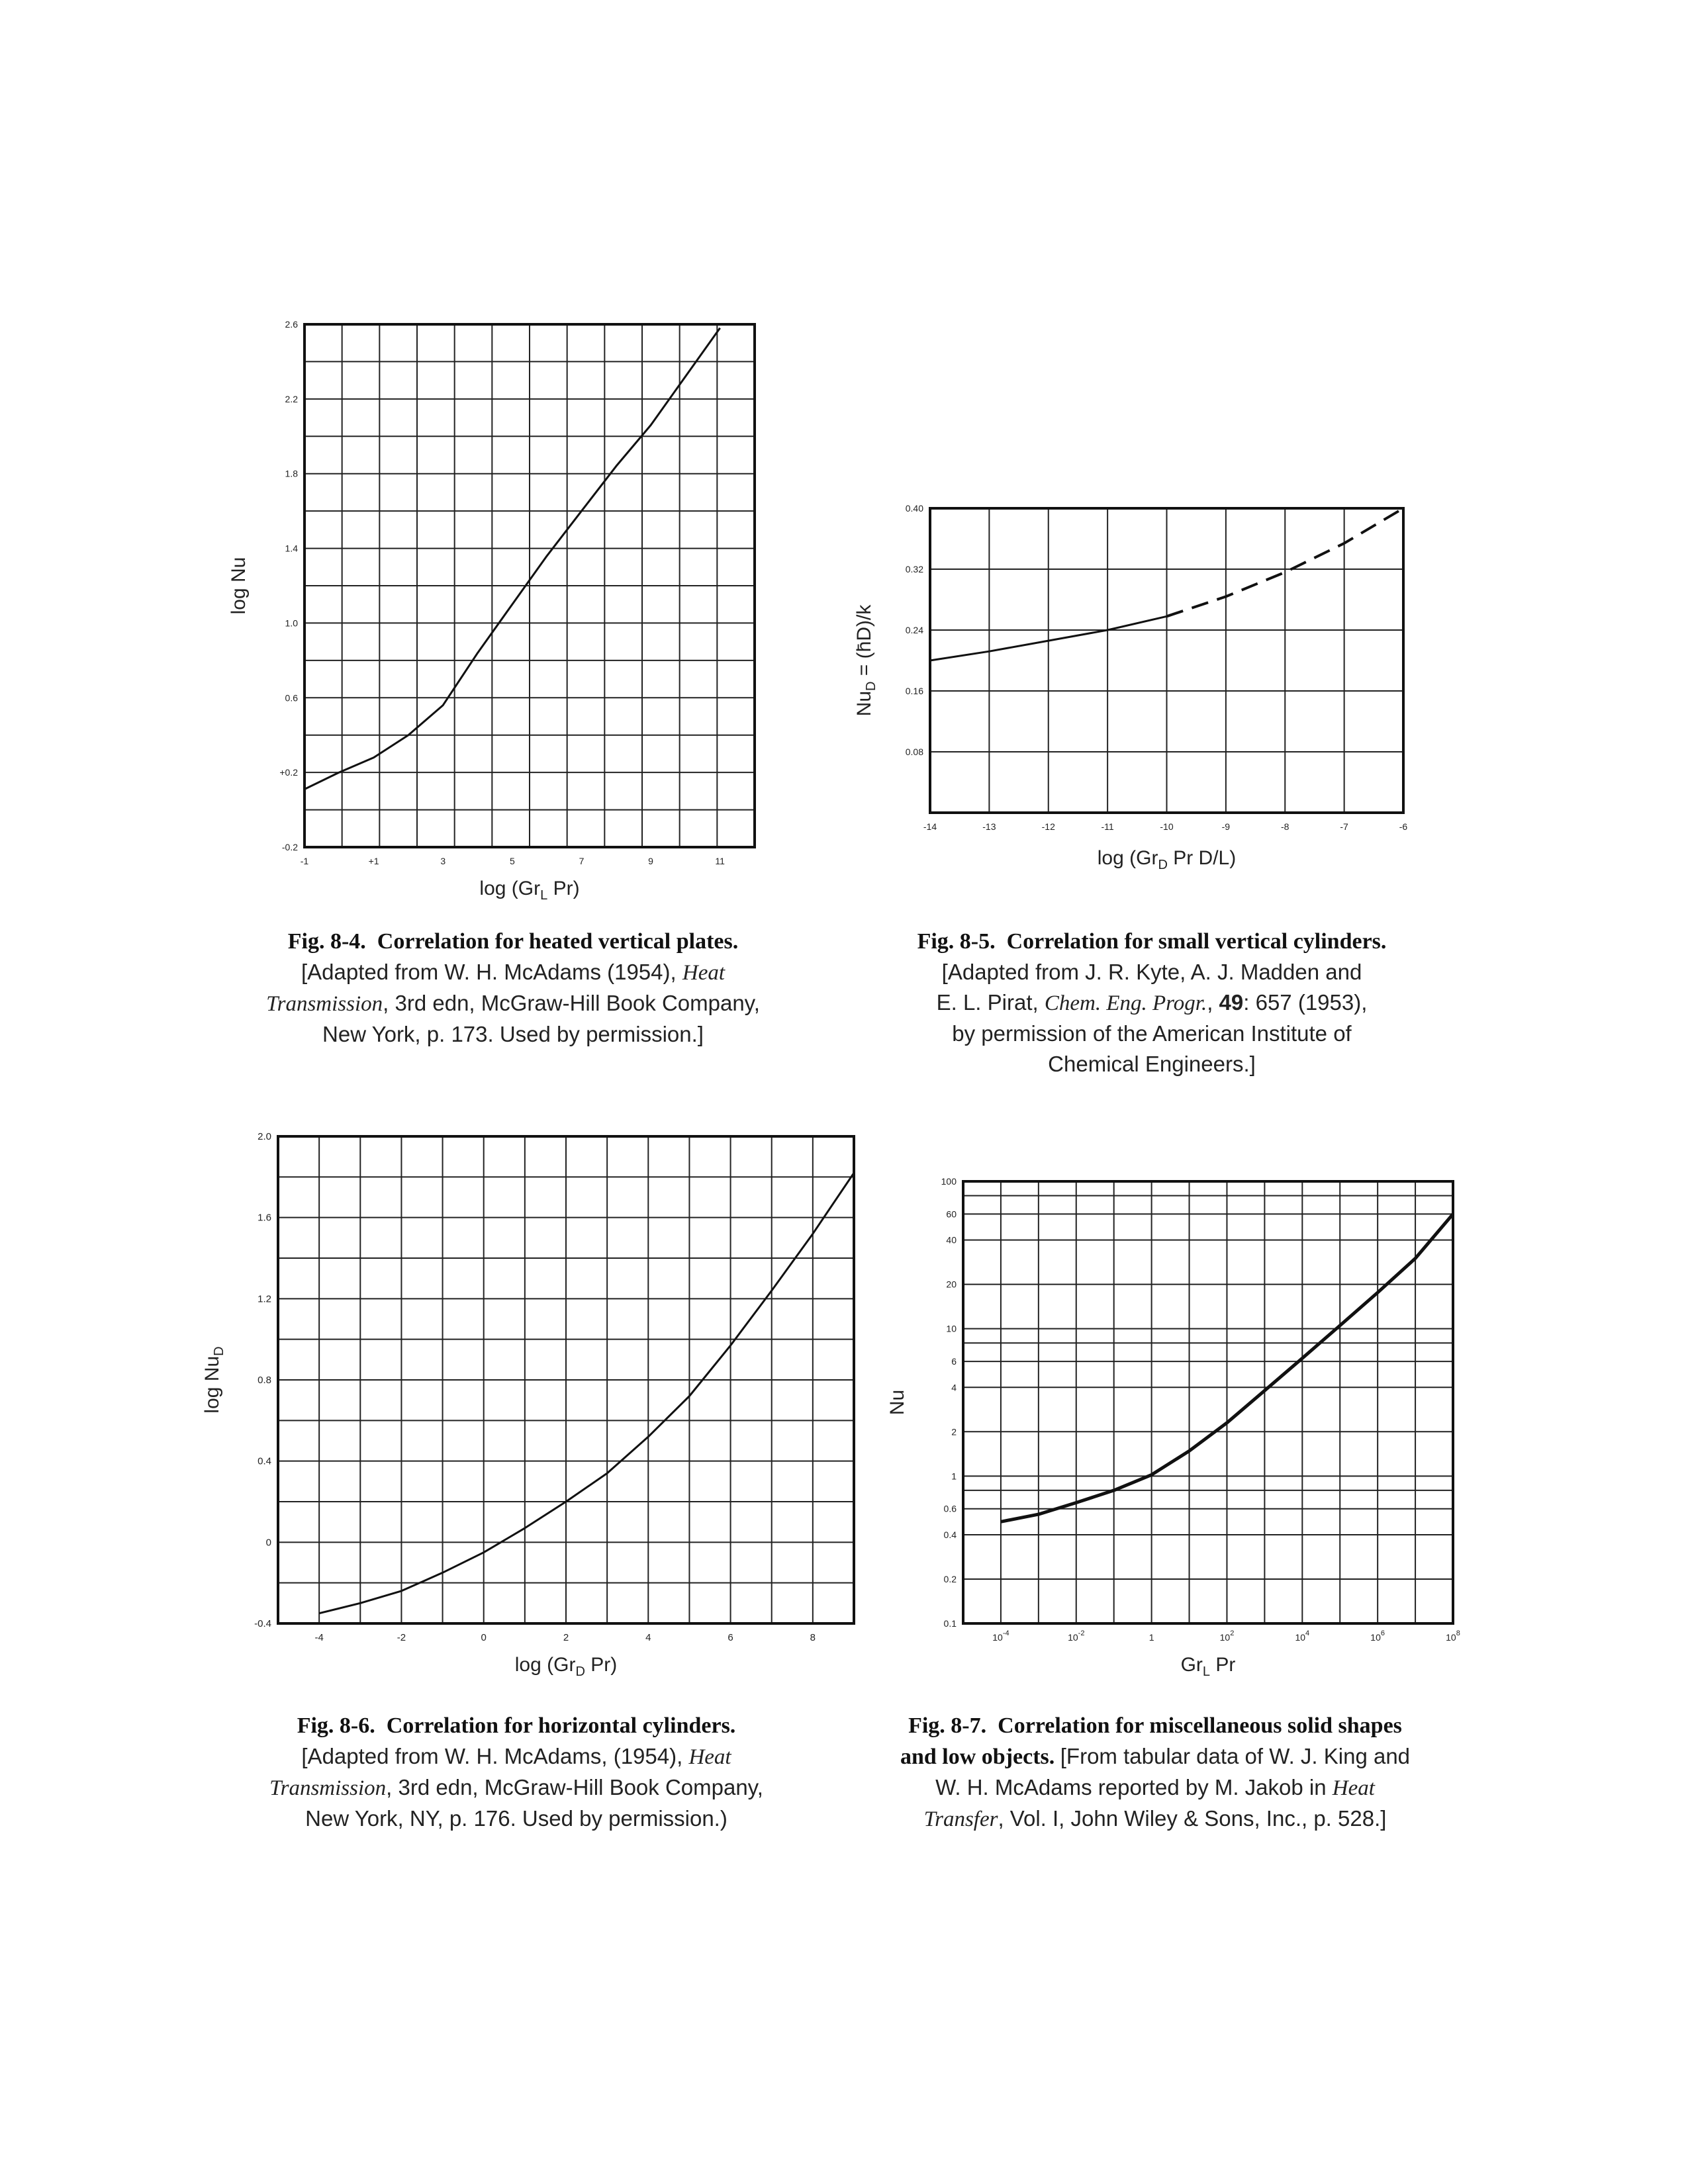 This screenshot has height=2184, width=1688. I want to click on x-tick-label: 5, so click(512, 861).